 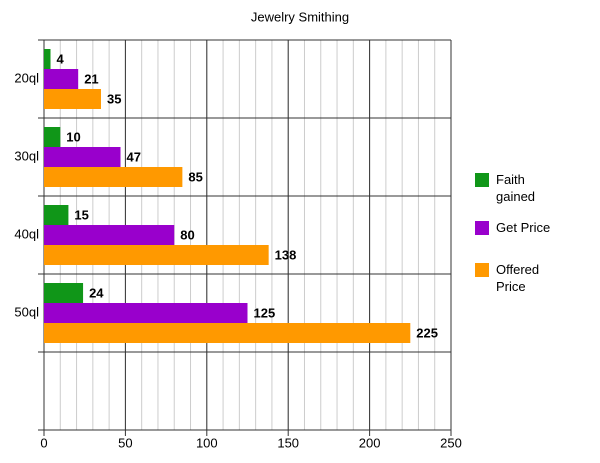 I want to click on x-tick-label: 200, so click(x=370, y=442).